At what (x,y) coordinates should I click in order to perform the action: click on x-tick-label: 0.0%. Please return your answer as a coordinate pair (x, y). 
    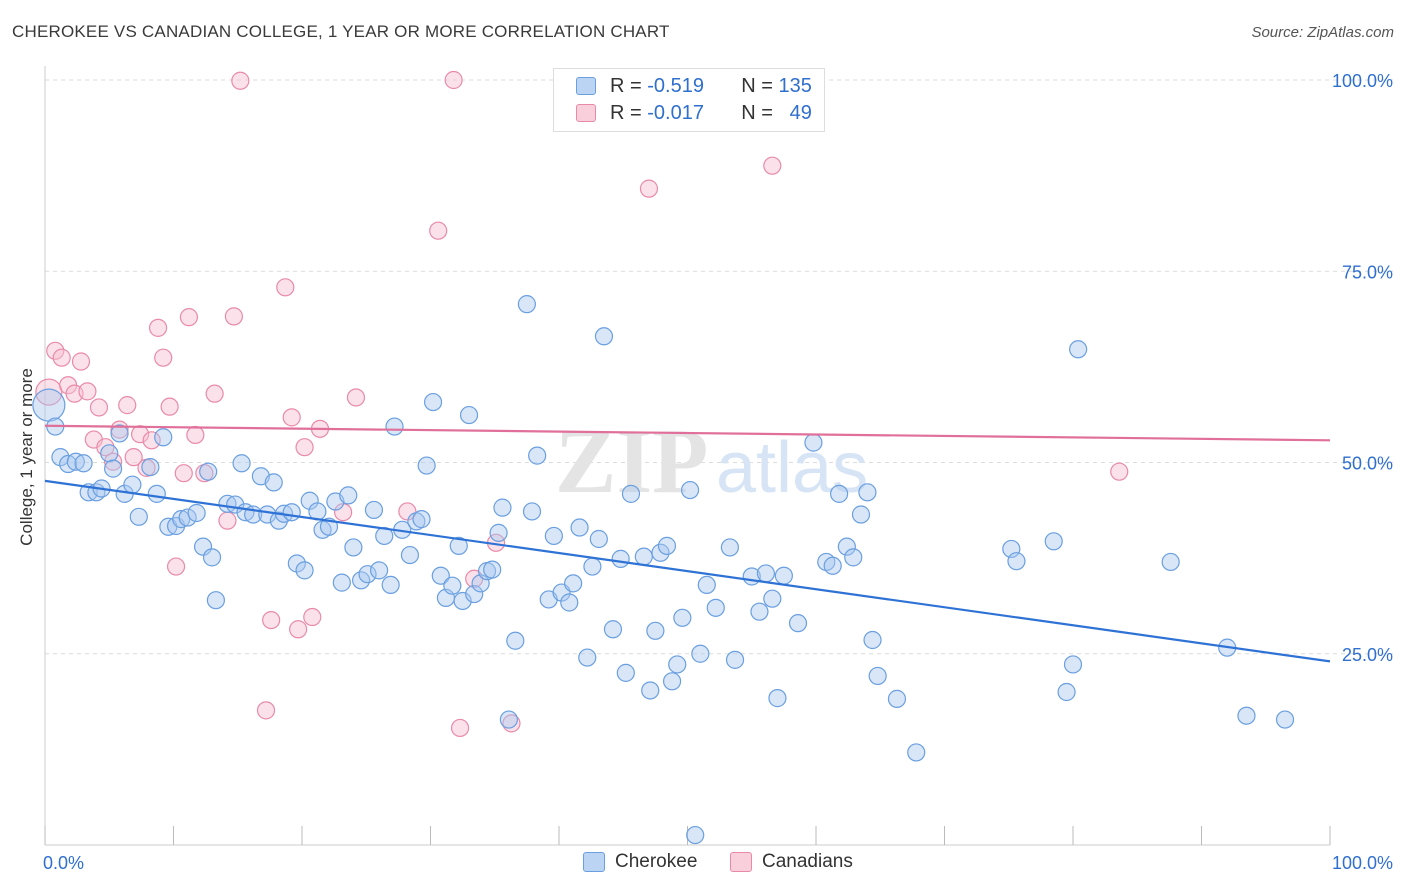
    Looking at the image, I should click on (63, 863).